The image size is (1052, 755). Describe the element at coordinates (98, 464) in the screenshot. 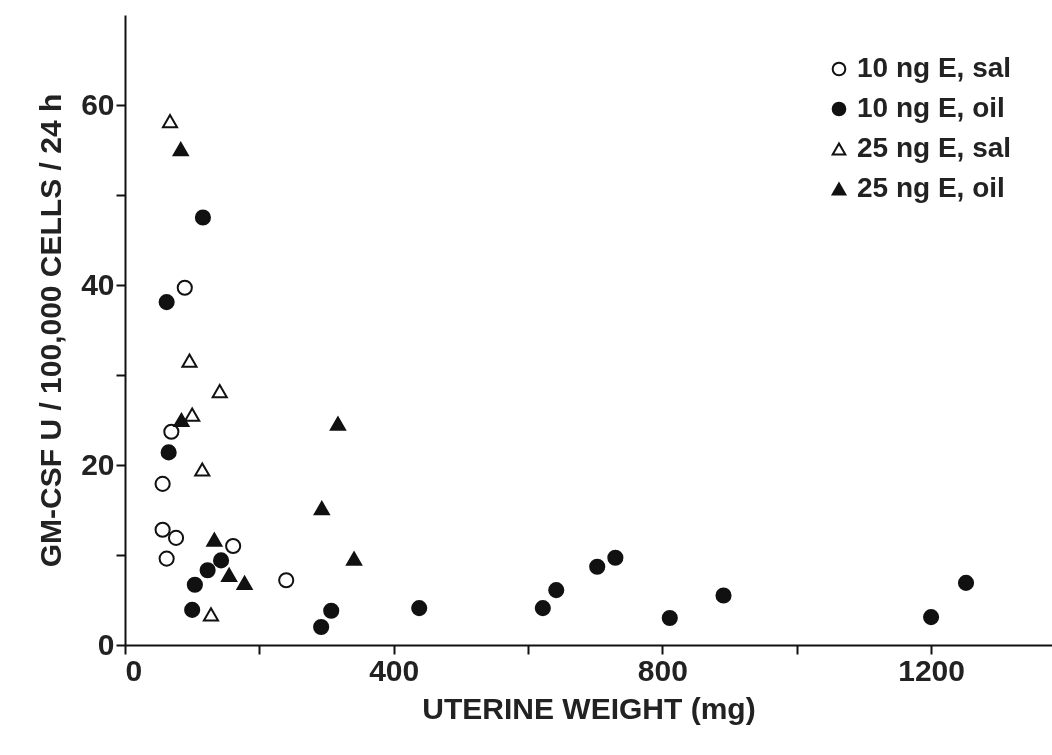

I see `y-tick-label: 20` at that location.